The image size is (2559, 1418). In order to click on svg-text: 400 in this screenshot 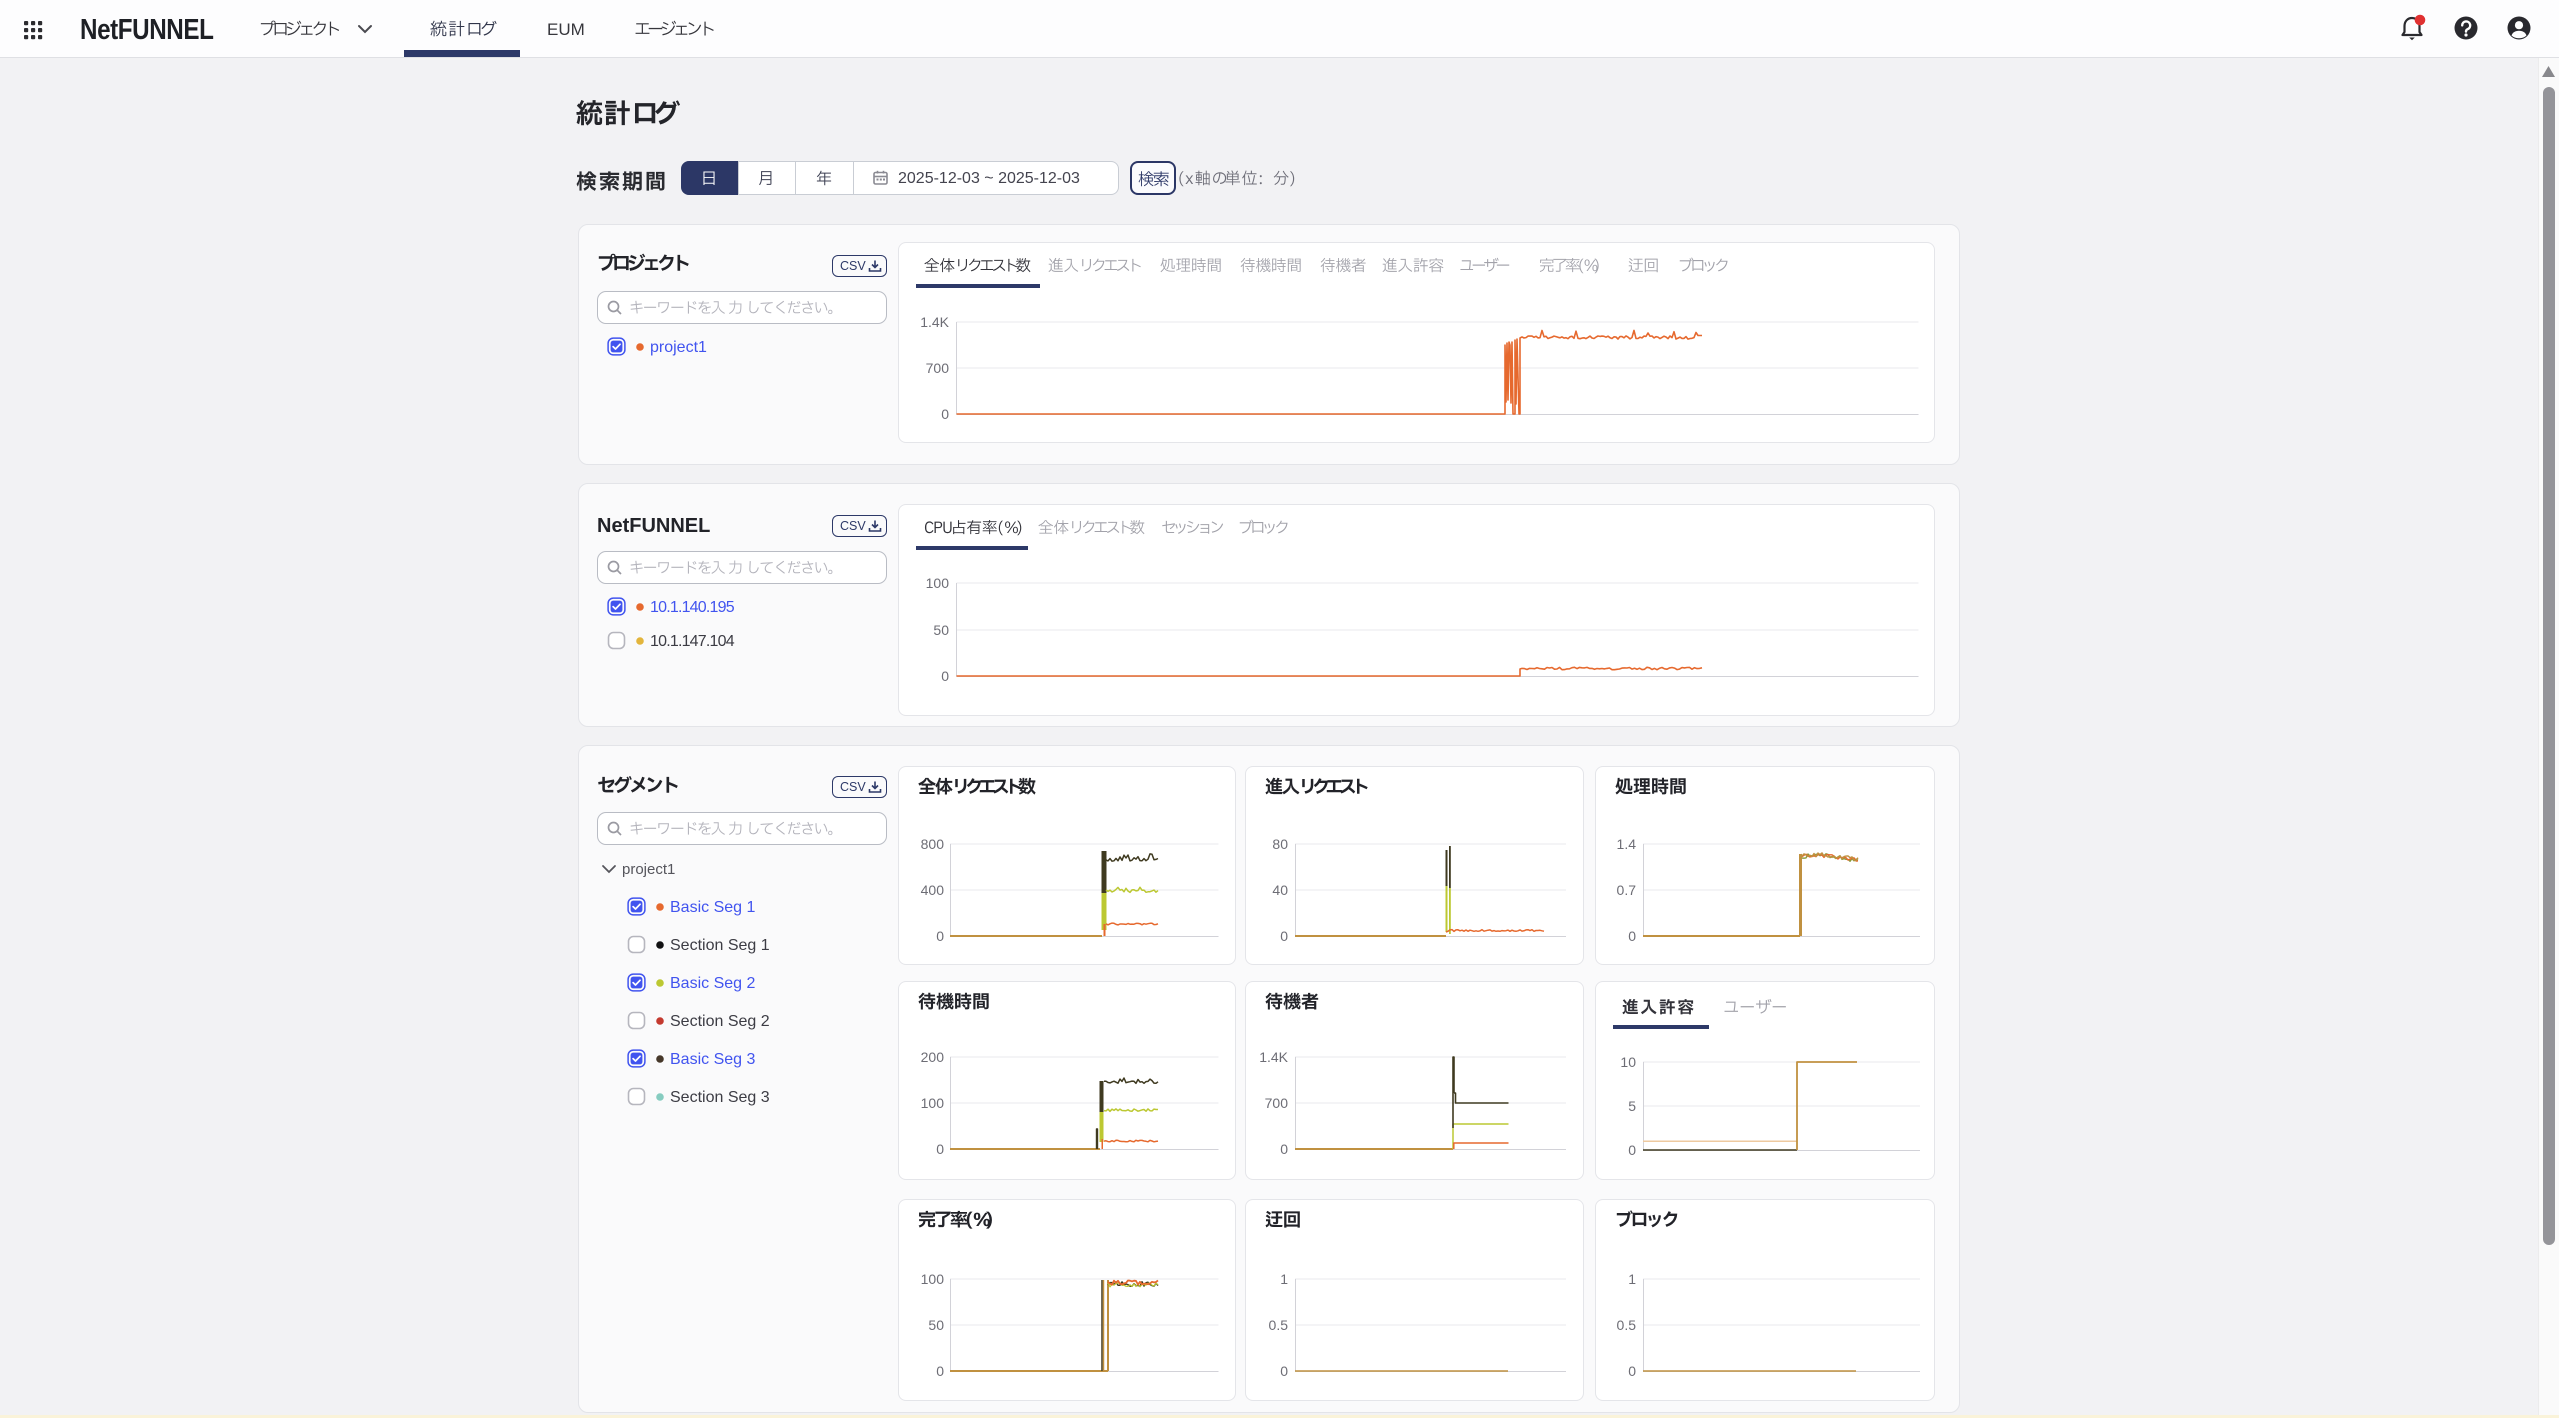, I will do `click(933, 890)`.